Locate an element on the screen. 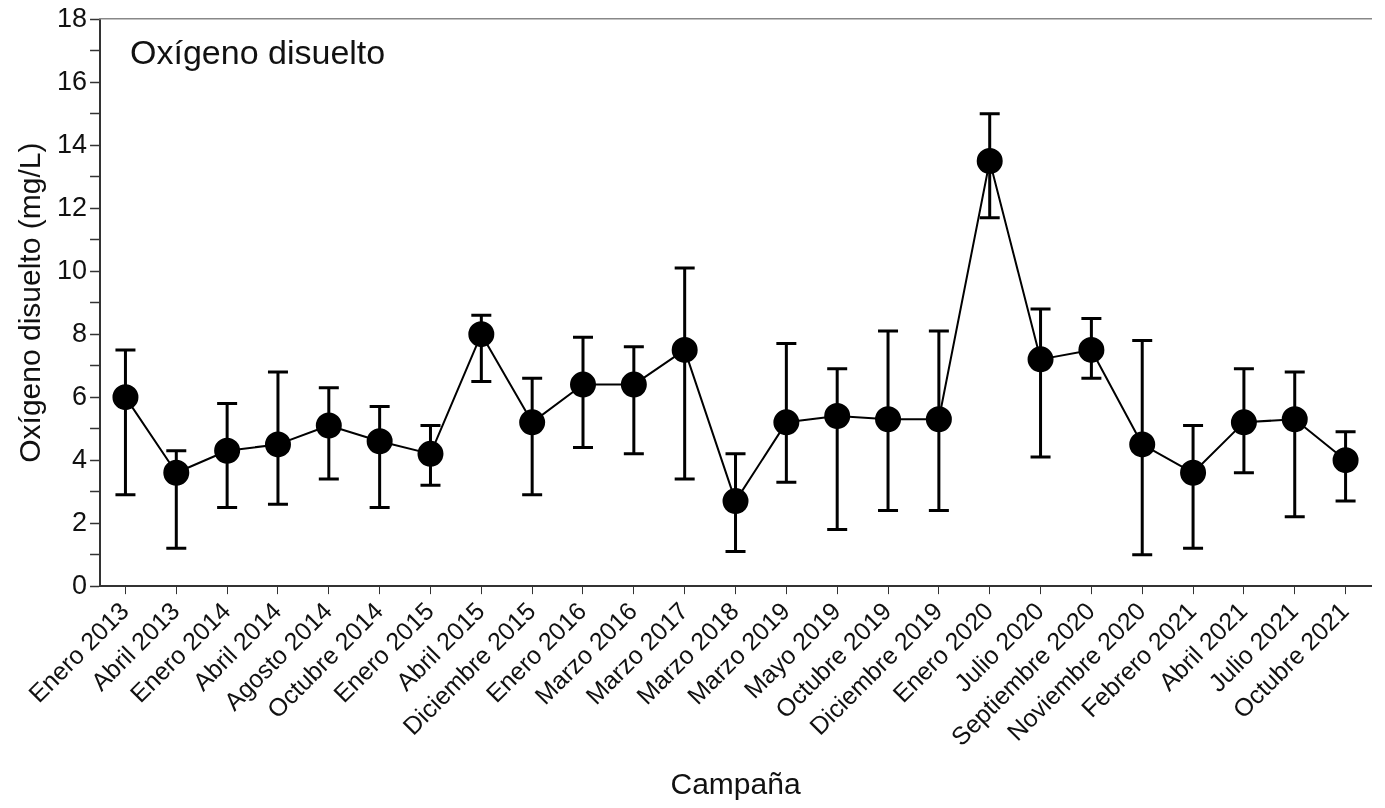 Image resolution: width=1385 pixels, height=808 pixels. x-axis-title: Campaña is located at coordinates (735, 784).